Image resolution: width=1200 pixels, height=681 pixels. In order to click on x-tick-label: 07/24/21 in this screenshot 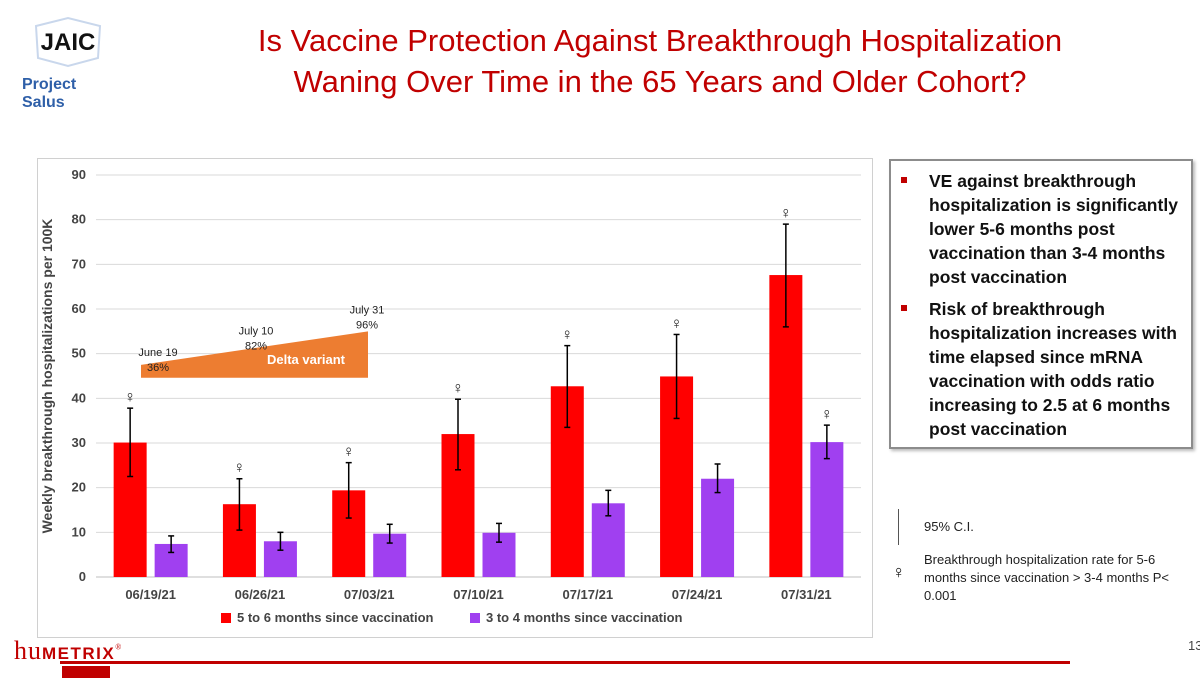, I will do `click(697, 594)`.